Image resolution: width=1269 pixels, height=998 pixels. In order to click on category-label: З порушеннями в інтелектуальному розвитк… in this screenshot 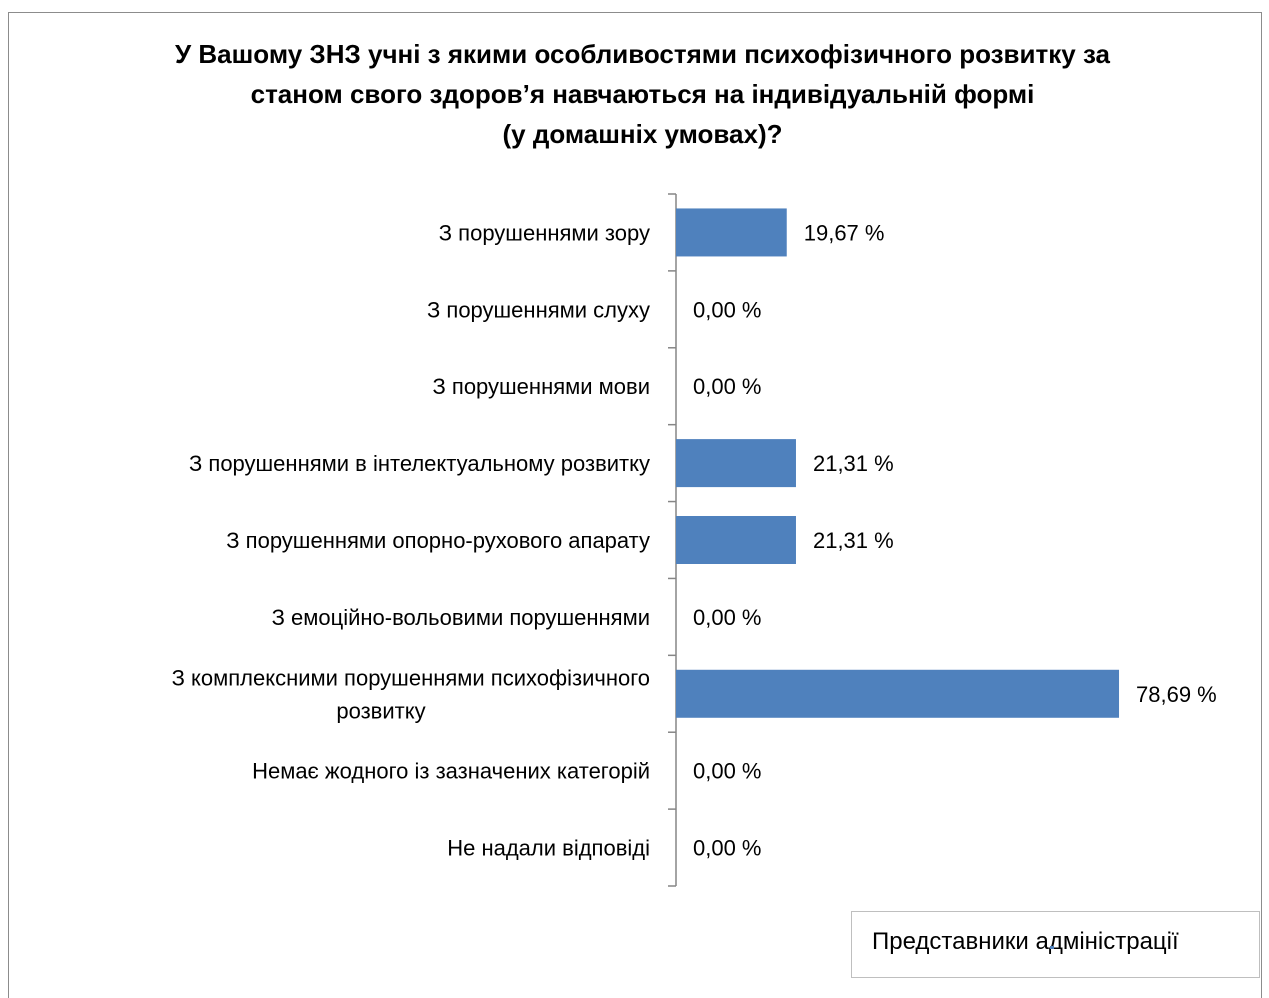, I will do `click(419, 463)`.